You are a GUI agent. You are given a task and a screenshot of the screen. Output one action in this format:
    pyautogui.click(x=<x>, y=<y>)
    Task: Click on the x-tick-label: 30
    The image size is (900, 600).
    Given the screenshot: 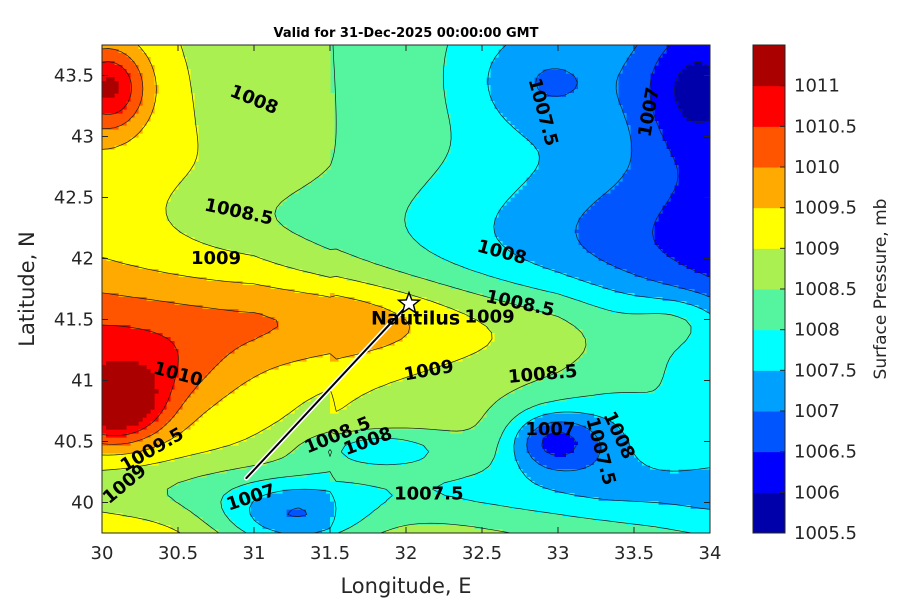 What is the action you would take?
    pyautogui.click(x=102, y=553)
    